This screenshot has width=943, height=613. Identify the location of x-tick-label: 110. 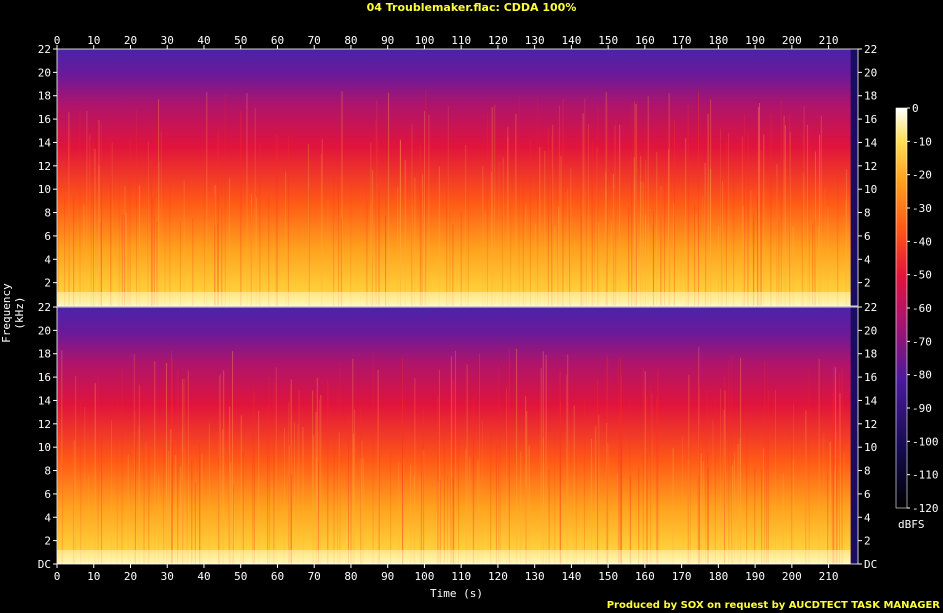
(461, 40).